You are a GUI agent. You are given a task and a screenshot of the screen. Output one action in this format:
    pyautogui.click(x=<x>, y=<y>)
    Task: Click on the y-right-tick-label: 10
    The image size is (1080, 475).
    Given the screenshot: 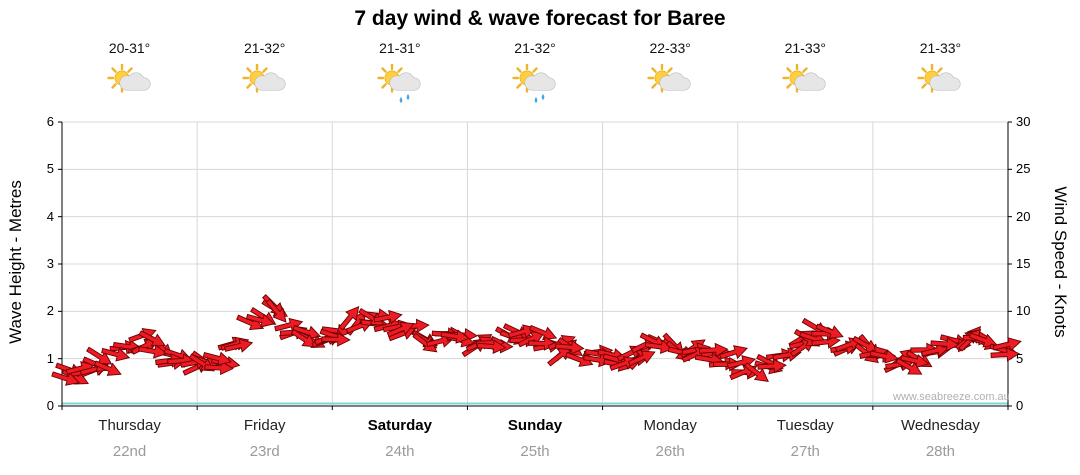 What is the action you would take?
    pyautogui.click(x=1023, y=311)
    